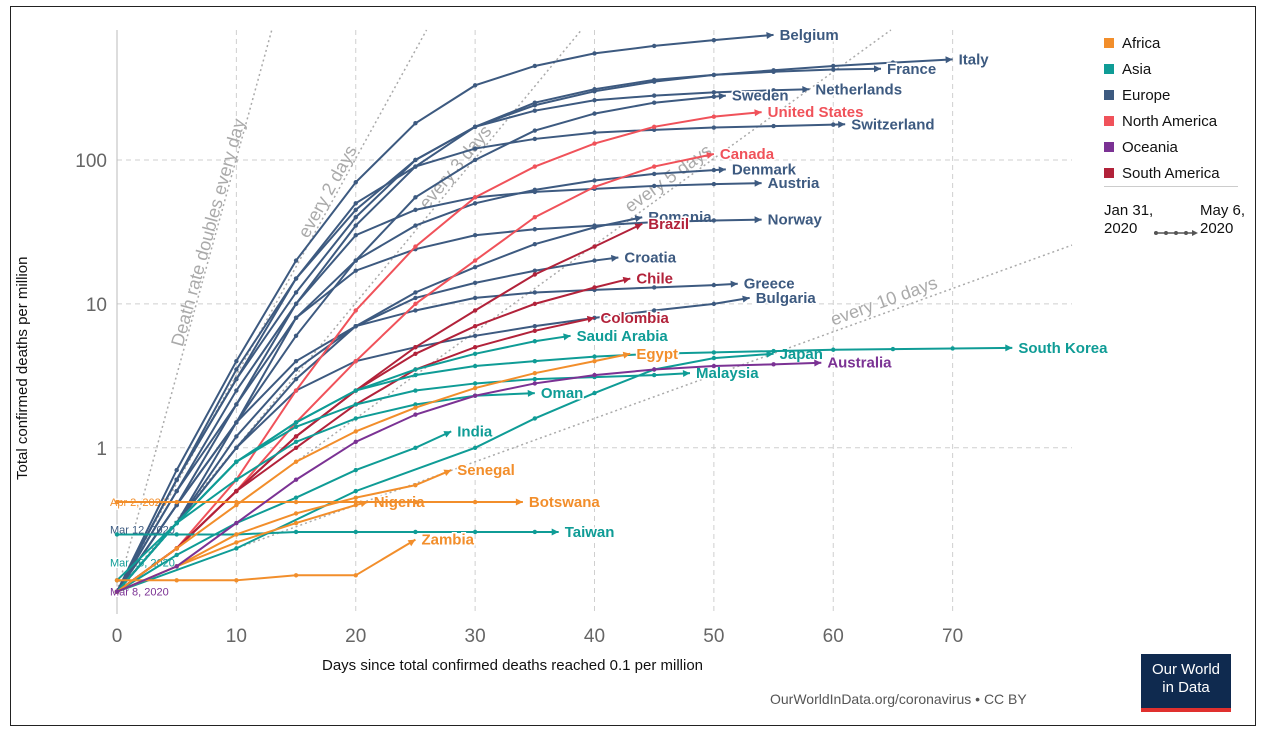 Image resolution: width=1268 pixels, height=731 pixels. What do you see at coordinates (974, 59) in the screenshot?
I see `series-label: Italy` at bounding box center [974, 59].